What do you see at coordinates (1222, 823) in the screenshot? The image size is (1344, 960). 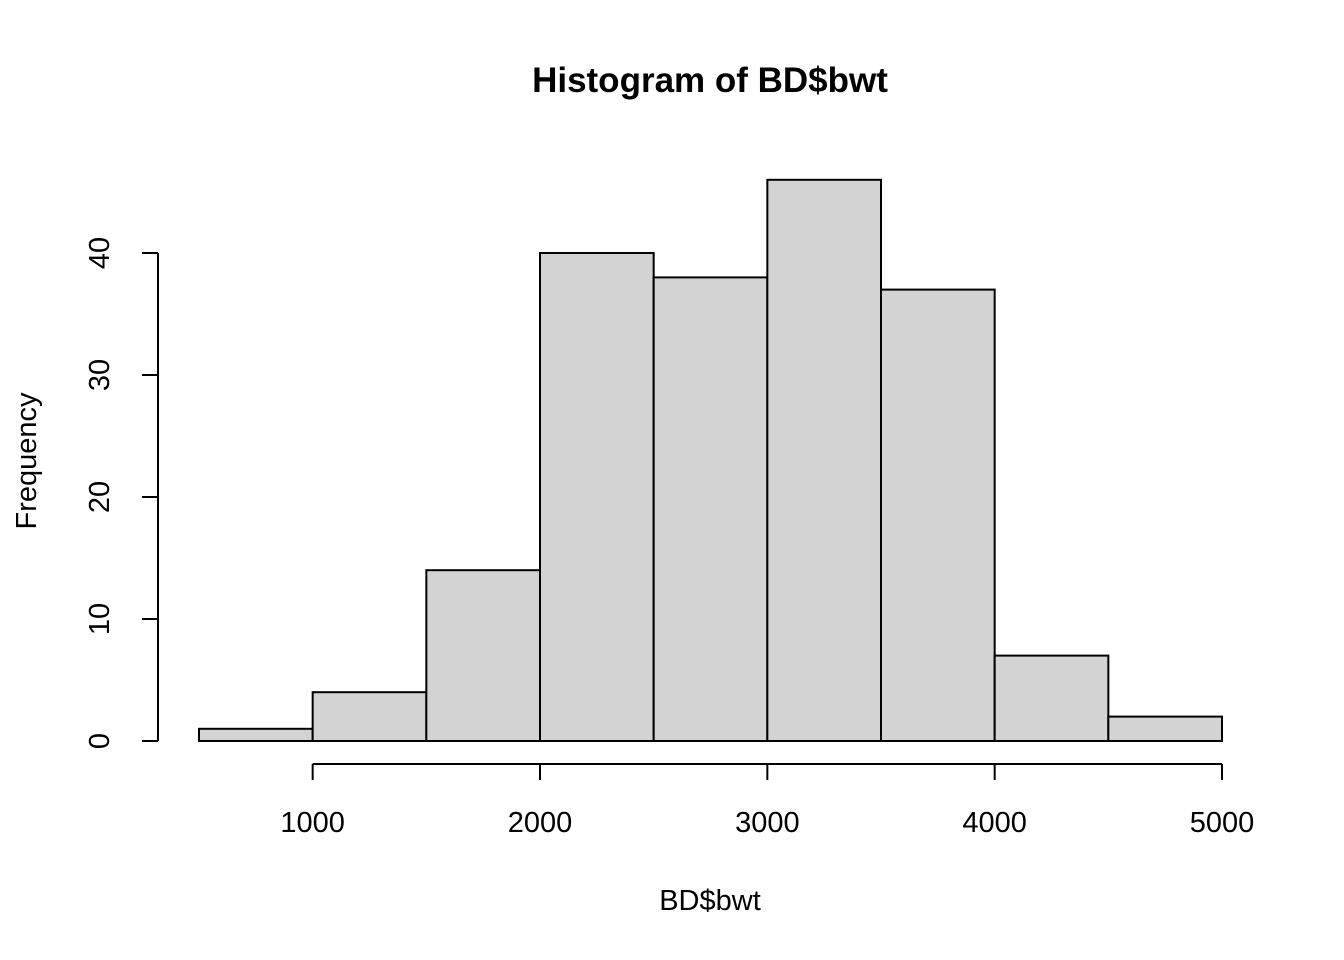 I see `x-tick-label-4: 5000` at bounding box center [1222, 823].